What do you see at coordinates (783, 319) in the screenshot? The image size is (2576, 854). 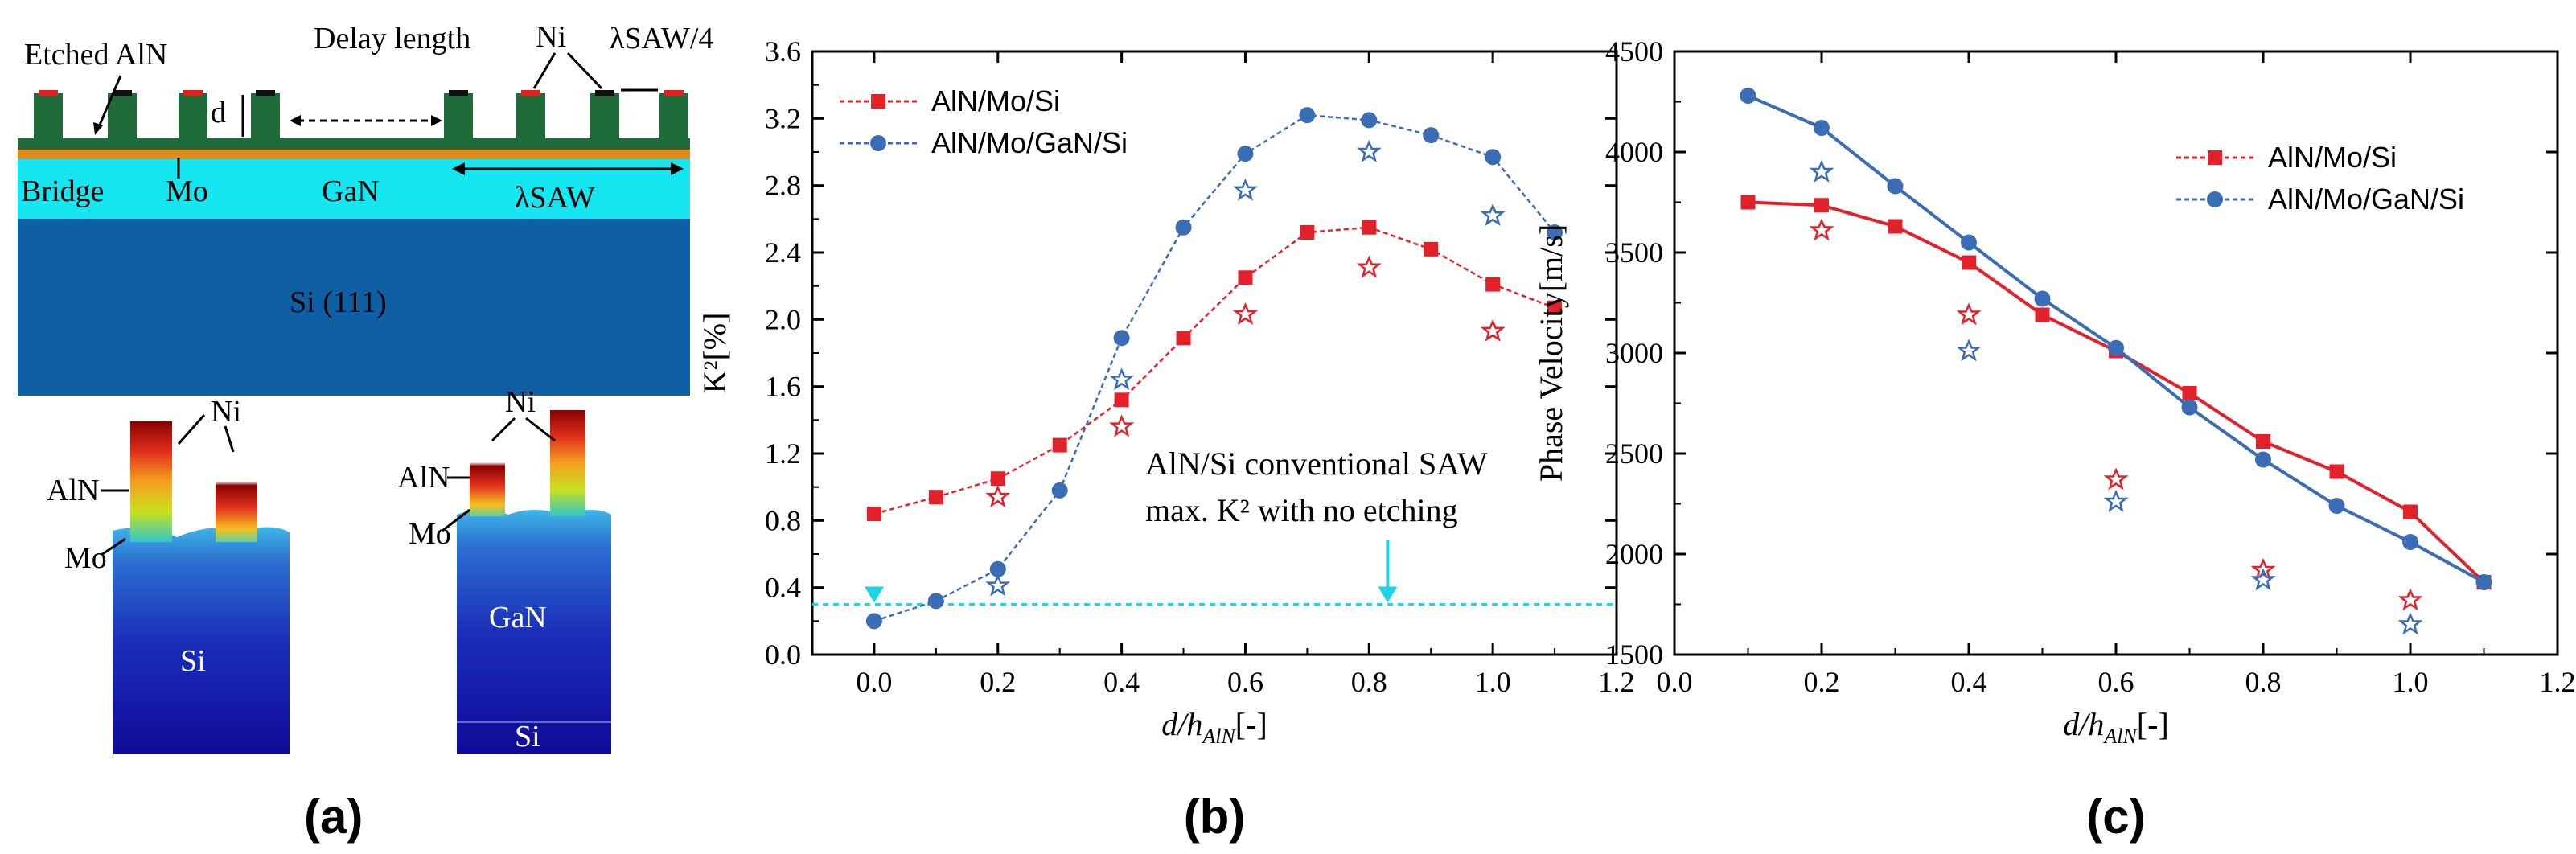 I see `y-tick-label: 2.0` at bounding box center [783, 319].